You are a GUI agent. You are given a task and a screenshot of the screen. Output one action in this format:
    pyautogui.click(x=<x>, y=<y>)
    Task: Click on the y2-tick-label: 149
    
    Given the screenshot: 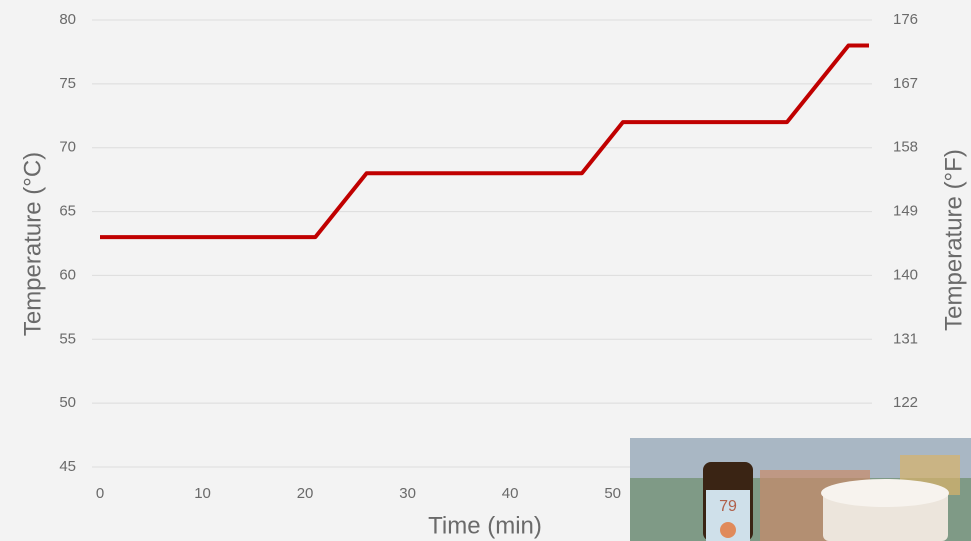 What is the action you would take?
    pyautogui.click(x=905, y=211)
    